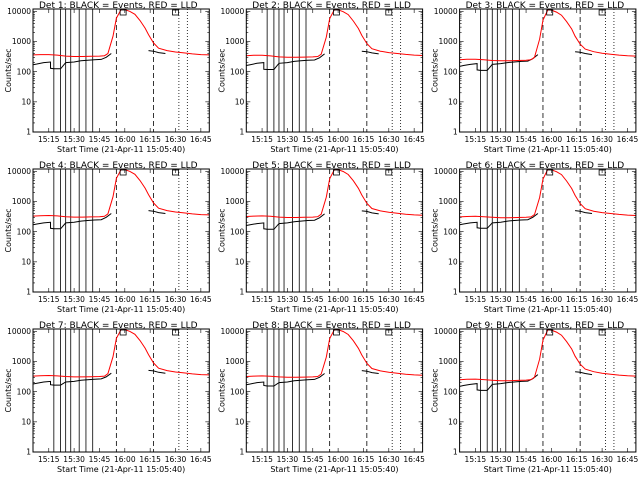 This screenshot has height=480, width=640. Describe the element at coordinates (331, 166) in the screenshot. I see `panel-5-title: Det 5: BLACK = Events, RED = LLD` at that location.